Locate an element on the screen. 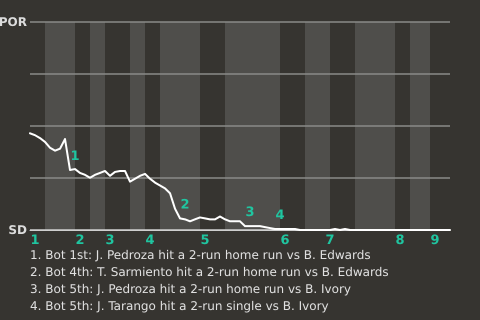 The height and width of the screenshot is (320, 480). ref-line-label: SD is located at coordinates (18, 230).